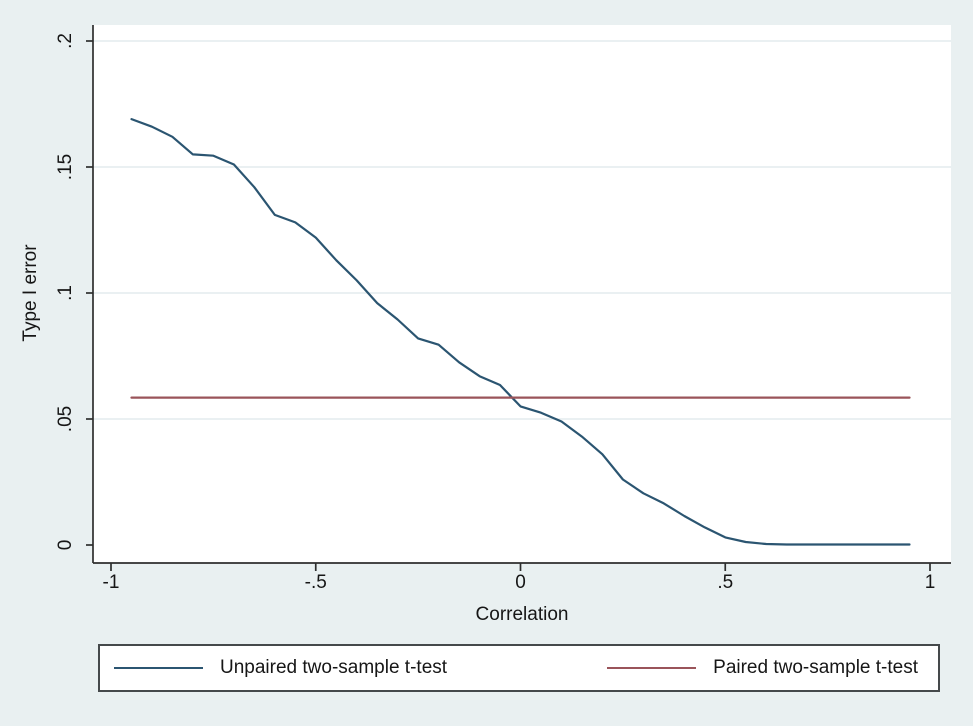 Image resolution: width=973 pixels, height=726 pixels. Describe the element at coordinates (725, 582) in the screenshot. I see `x-tick-label: .5` at that location.